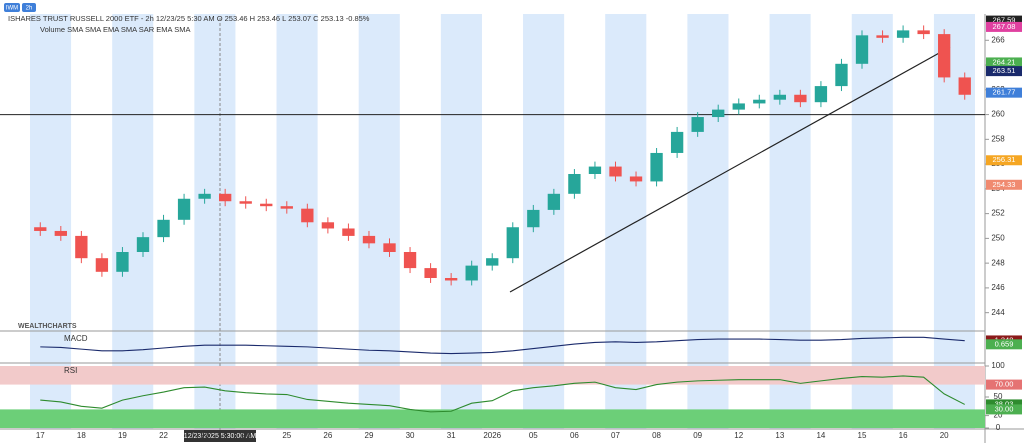  What do you see at coordinates (738, 435) in the screenshot?
I see `x-tick-label: 12` at bounding box center [738, 435].